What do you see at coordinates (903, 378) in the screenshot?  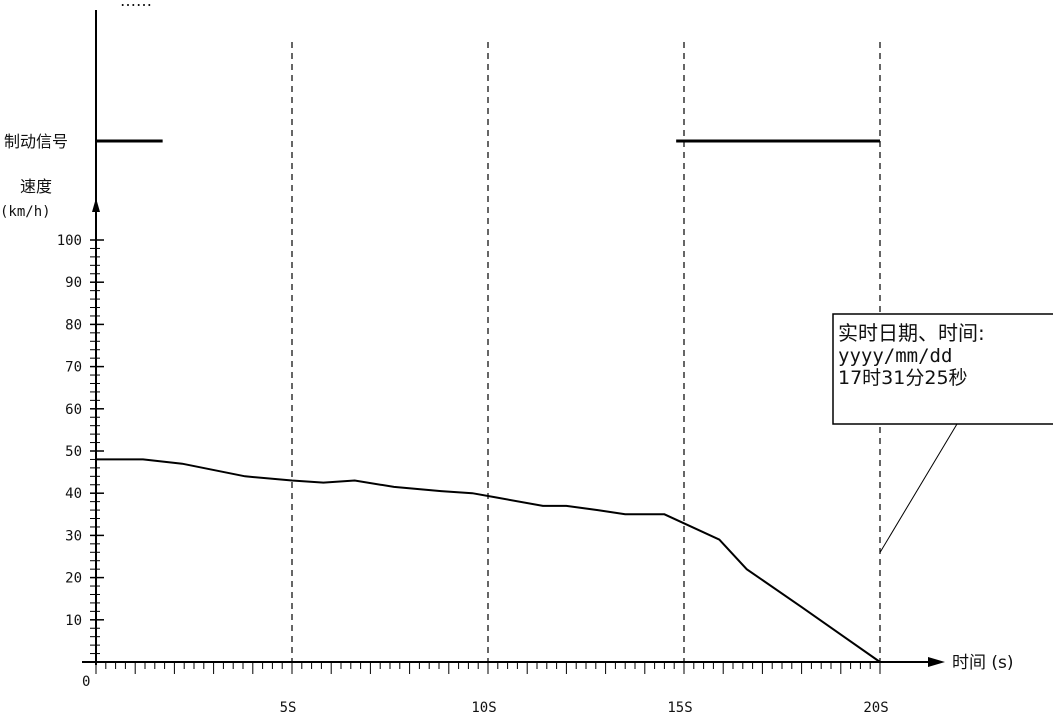 I see `annotation-line-3: 17时31分25秒` at bounding box center [903, 378].